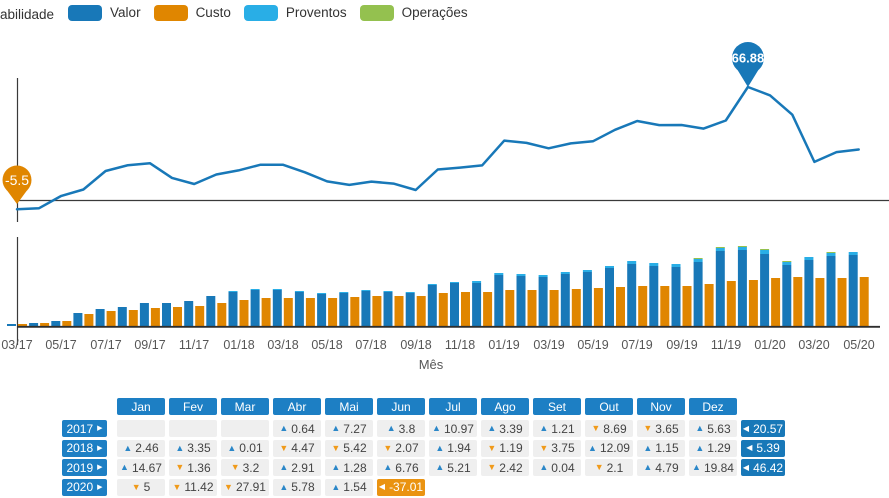 The width and height of the screenshot is (889, 498). Describe the element at coordinates (104, 12) in the screenshot. I see `legend-item-valor: Valor` at that location.